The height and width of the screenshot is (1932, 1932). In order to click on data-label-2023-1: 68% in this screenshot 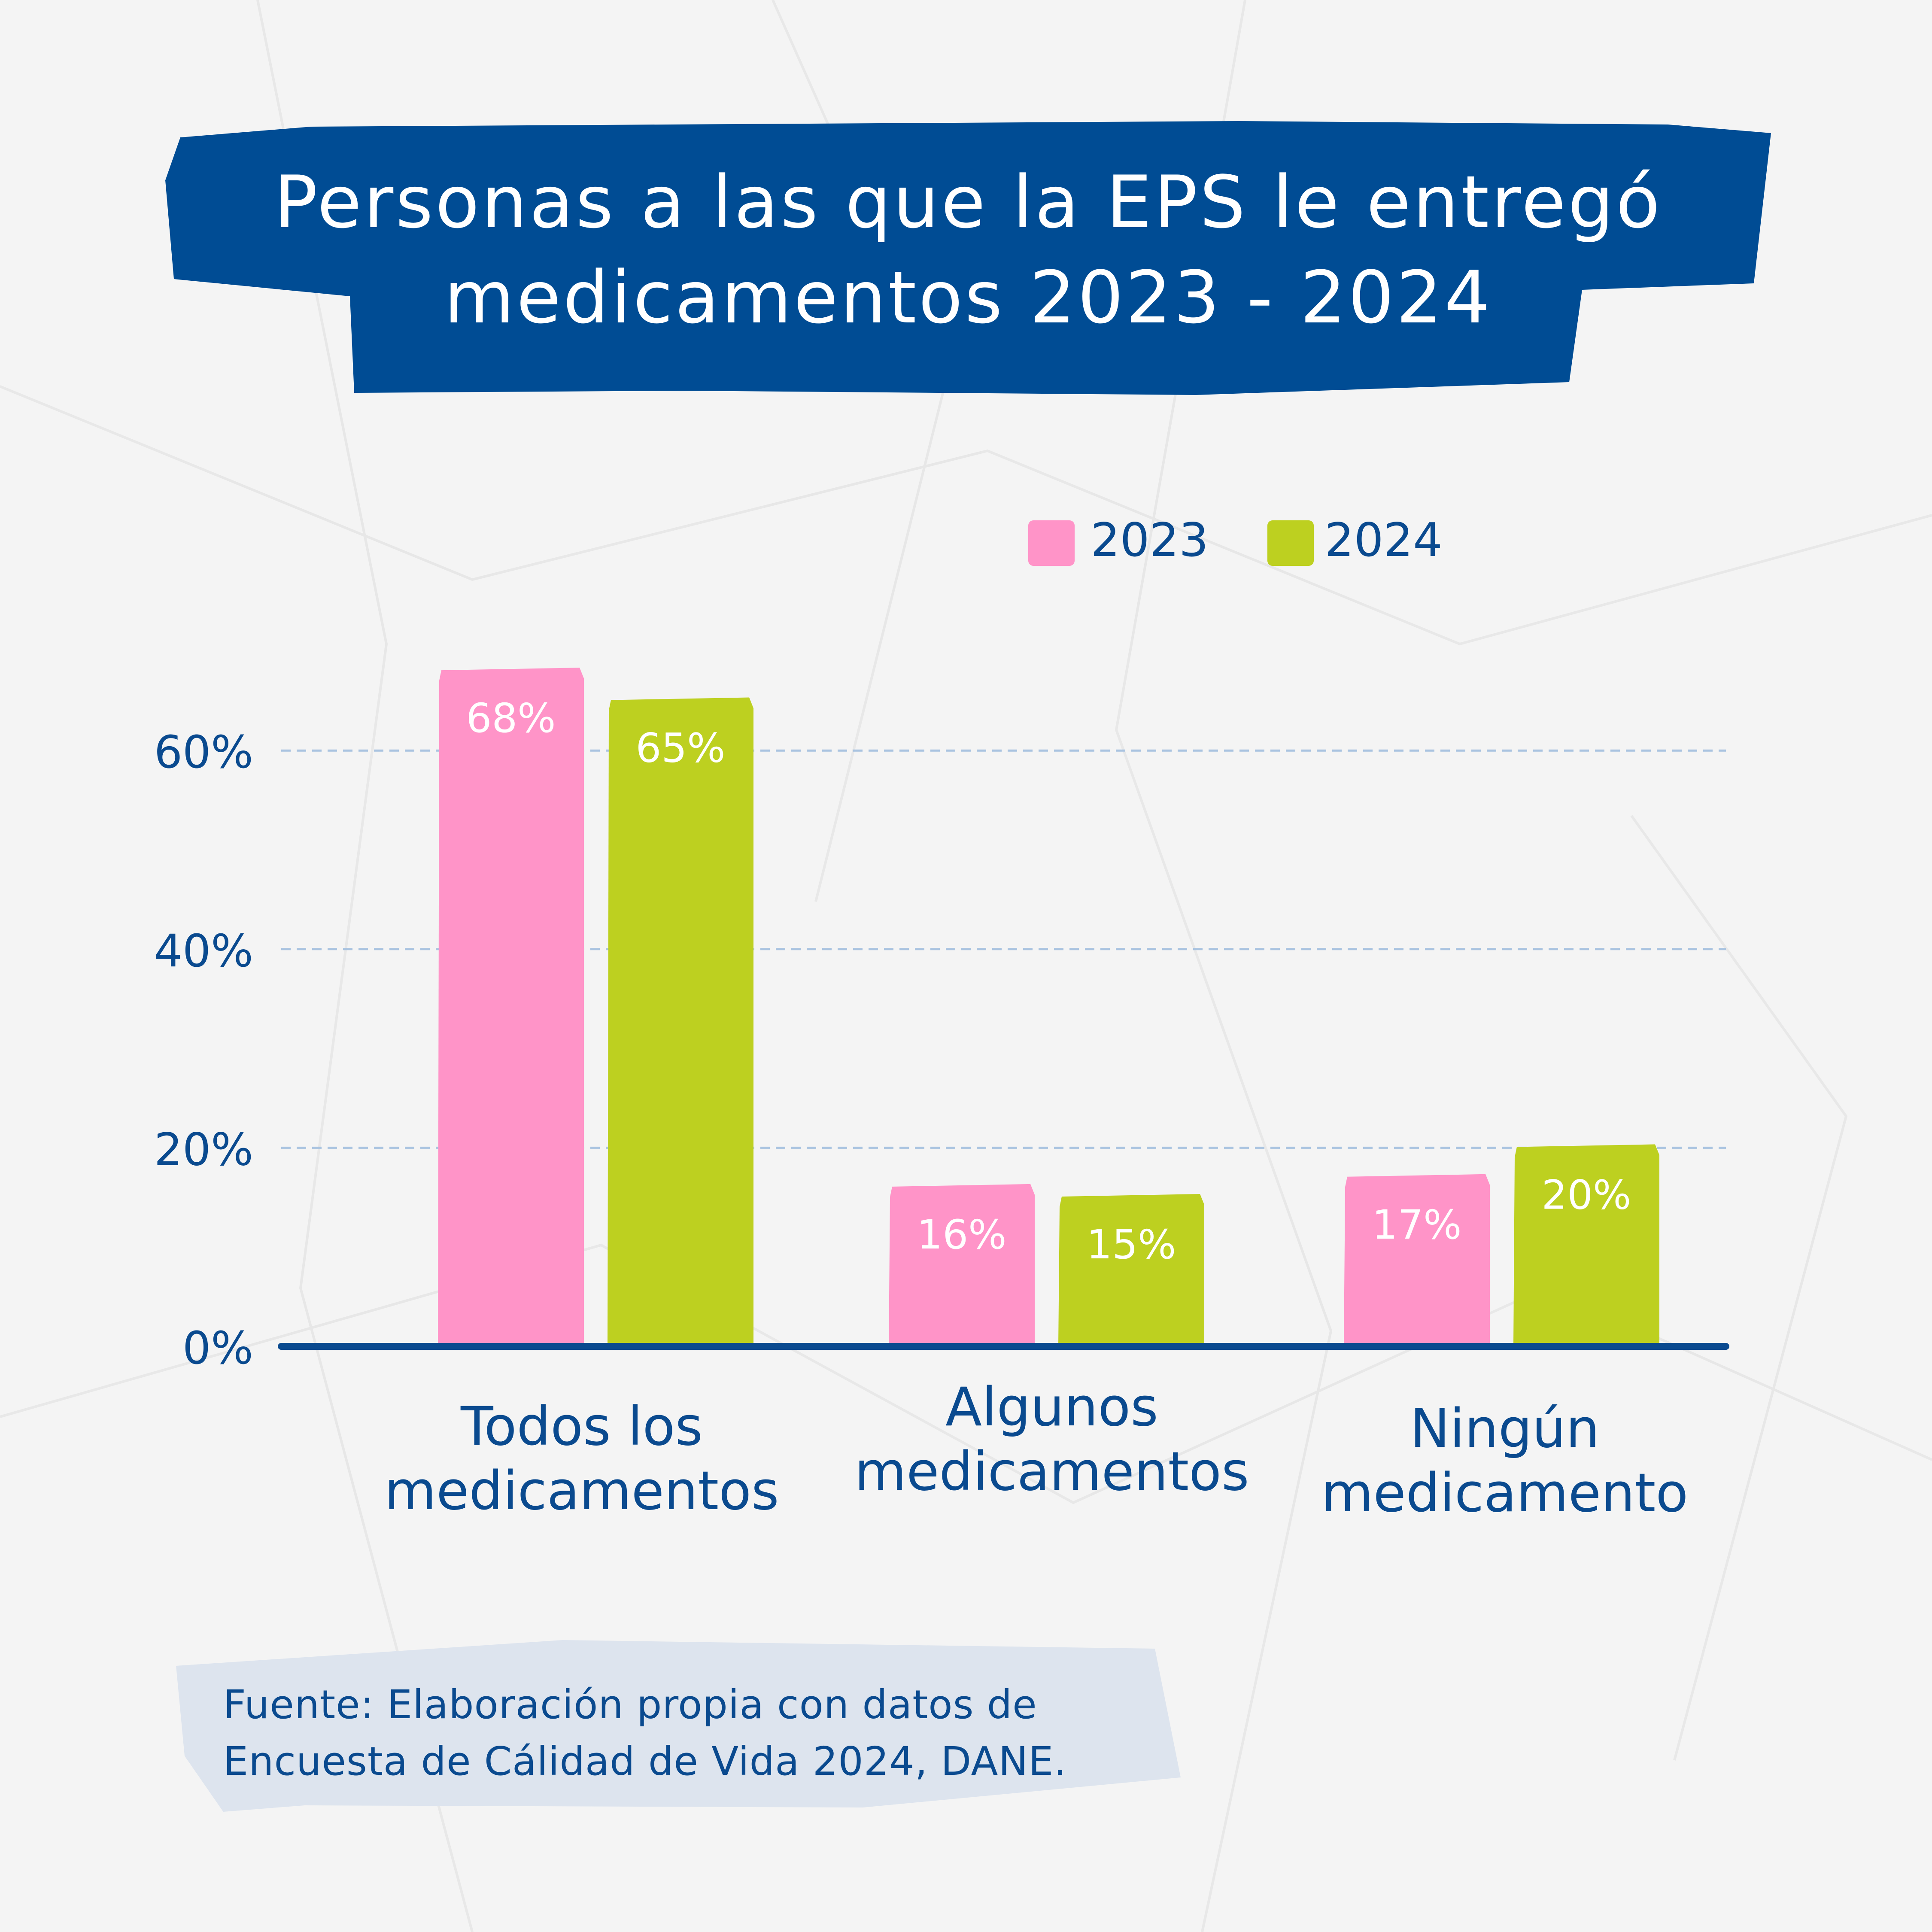, I will do `click(511, 718)`.